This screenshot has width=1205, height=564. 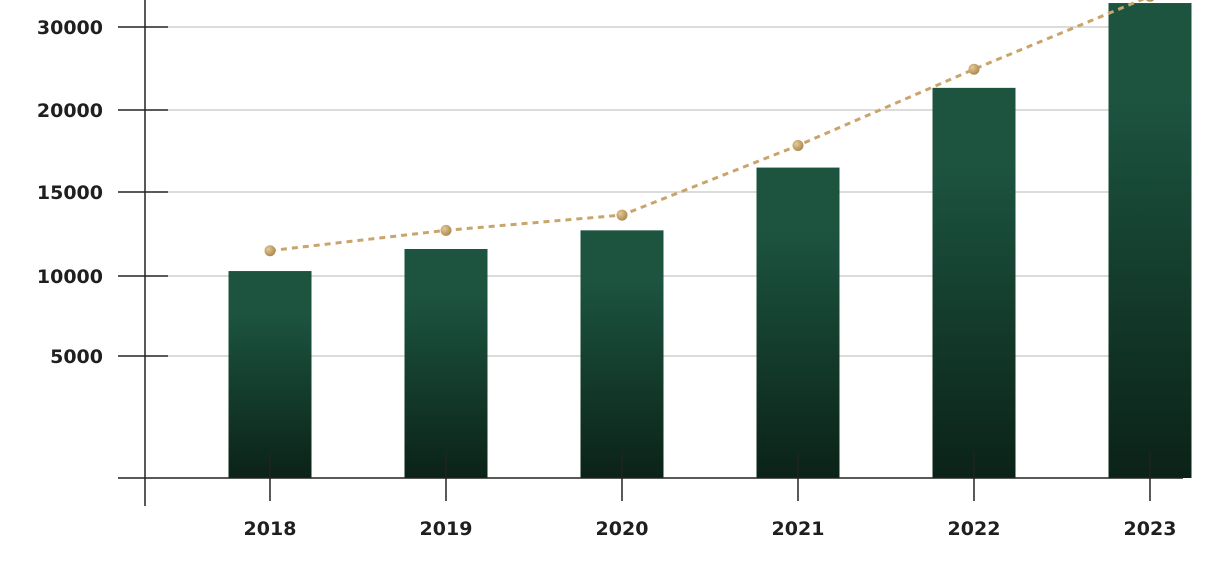 What do you see at coordinates (798, 529) in the screenshot?
I see `x-tick-label-2021: 2021` at bounding box center [798, 529].